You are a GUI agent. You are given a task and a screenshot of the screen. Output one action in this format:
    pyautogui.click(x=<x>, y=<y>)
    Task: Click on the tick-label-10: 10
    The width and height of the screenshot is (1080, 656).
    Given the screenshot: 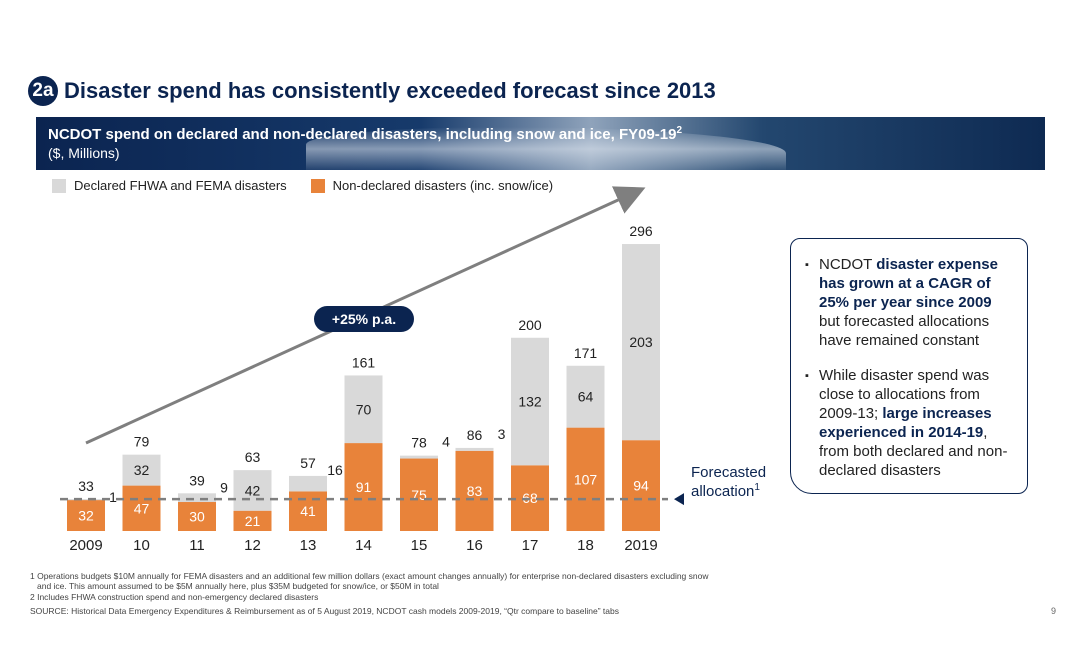 What is the action you would take?
    pyautogui.click(x=141, y=545)
    